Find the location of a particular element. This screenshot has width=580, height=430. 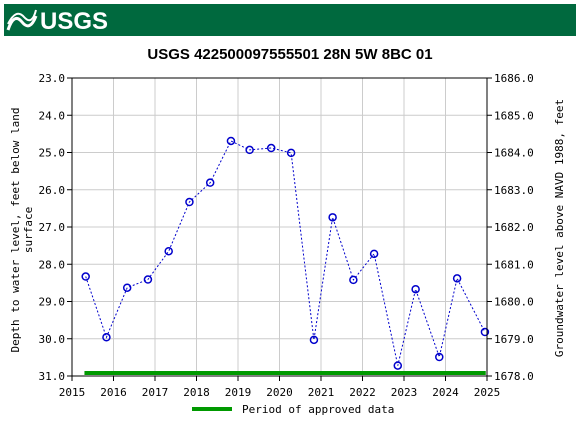

y-right-tick-label: 1682.0 is located at coordinates (514, 227).